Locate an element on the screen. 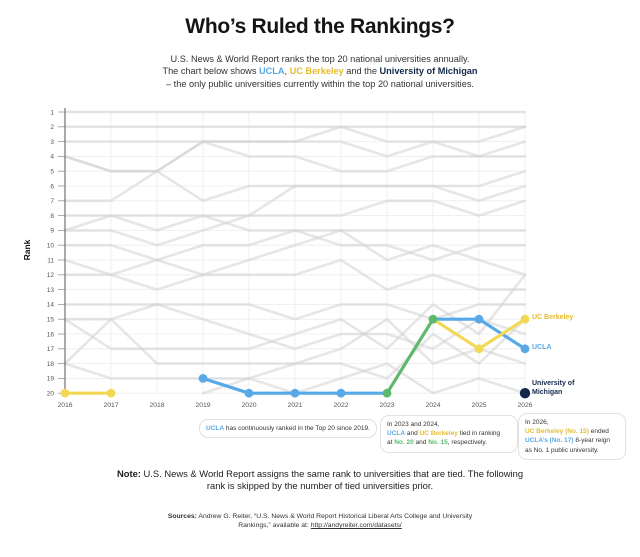 Image resolution: width=640 pixels, height=557 pixels. x-tick-label: 2022 is located at coordinates (340, 405).